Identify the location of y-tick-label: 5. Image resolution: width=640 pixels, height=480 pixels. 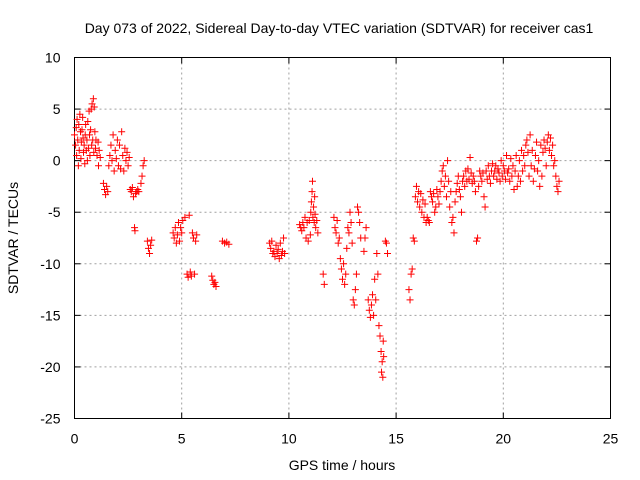
(57, 109).